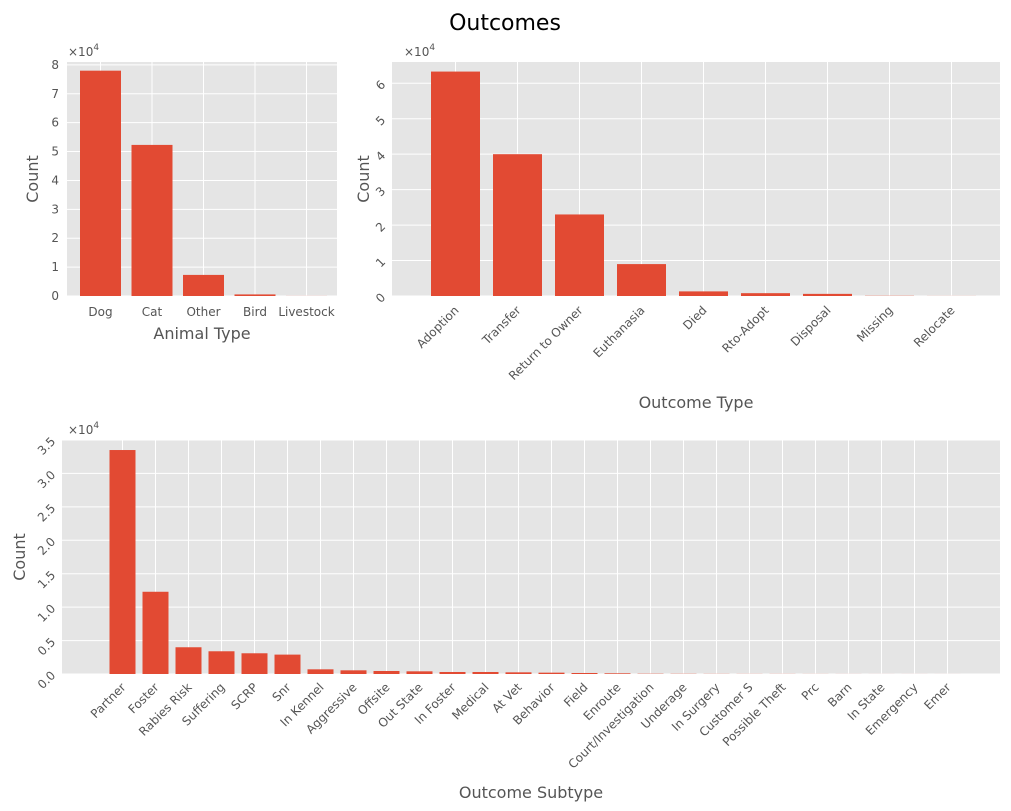 This screenshot has width=1011, height=811. What do you see at coordinates (55, 152) in the screenshot?
I see `animal-y-tick-label: 5` at bounding box center [55, 152].